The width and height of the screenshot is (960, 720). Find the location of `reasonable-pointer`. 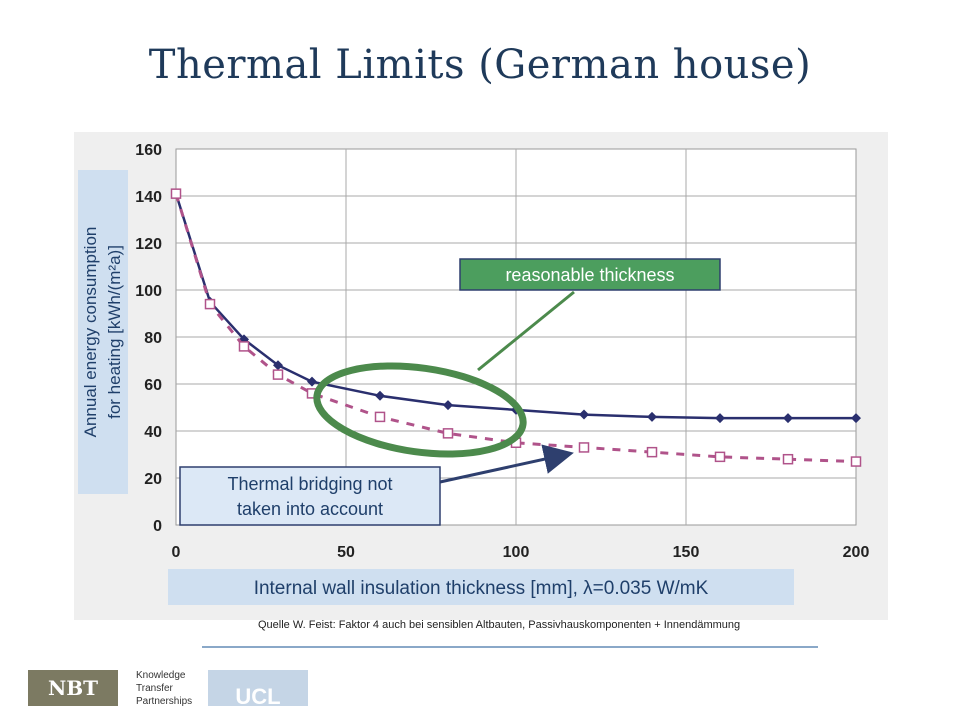

reasonable-pointer is located at coordinates (526, 331).